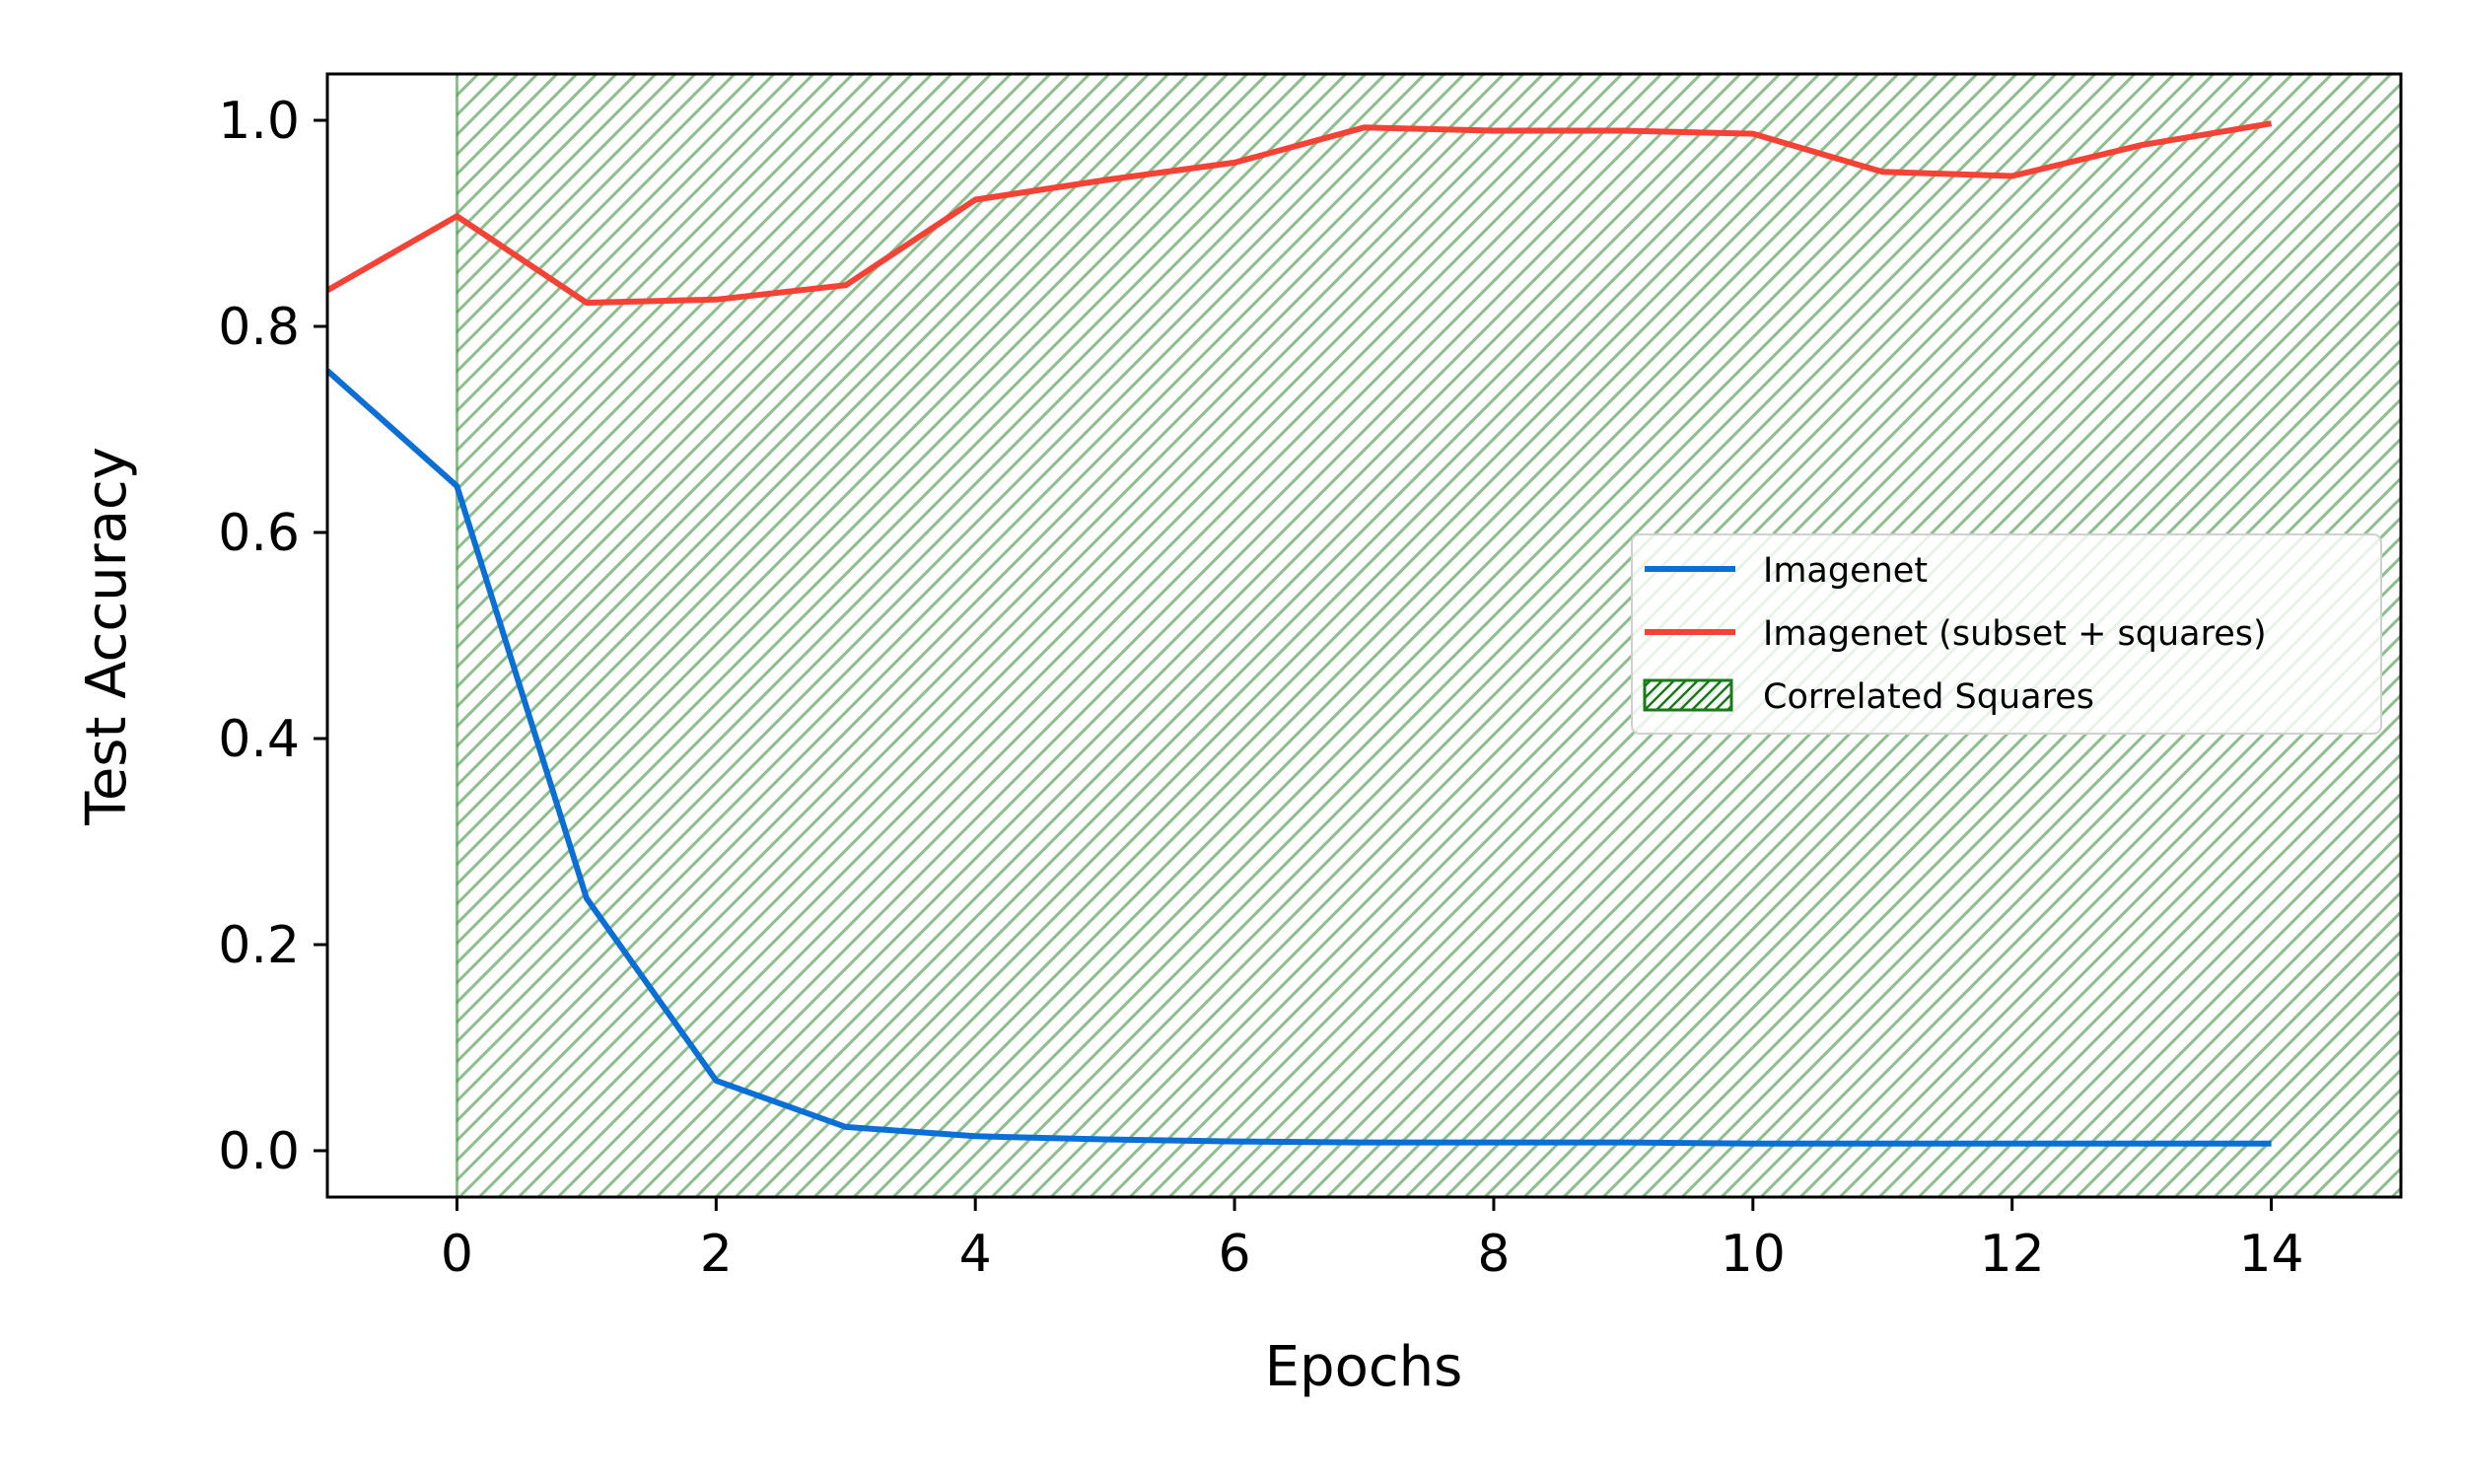 The width and height of the screenshot is (2465, 1484). I want to click on x-tick-label: 10, so click(1753, 1254).